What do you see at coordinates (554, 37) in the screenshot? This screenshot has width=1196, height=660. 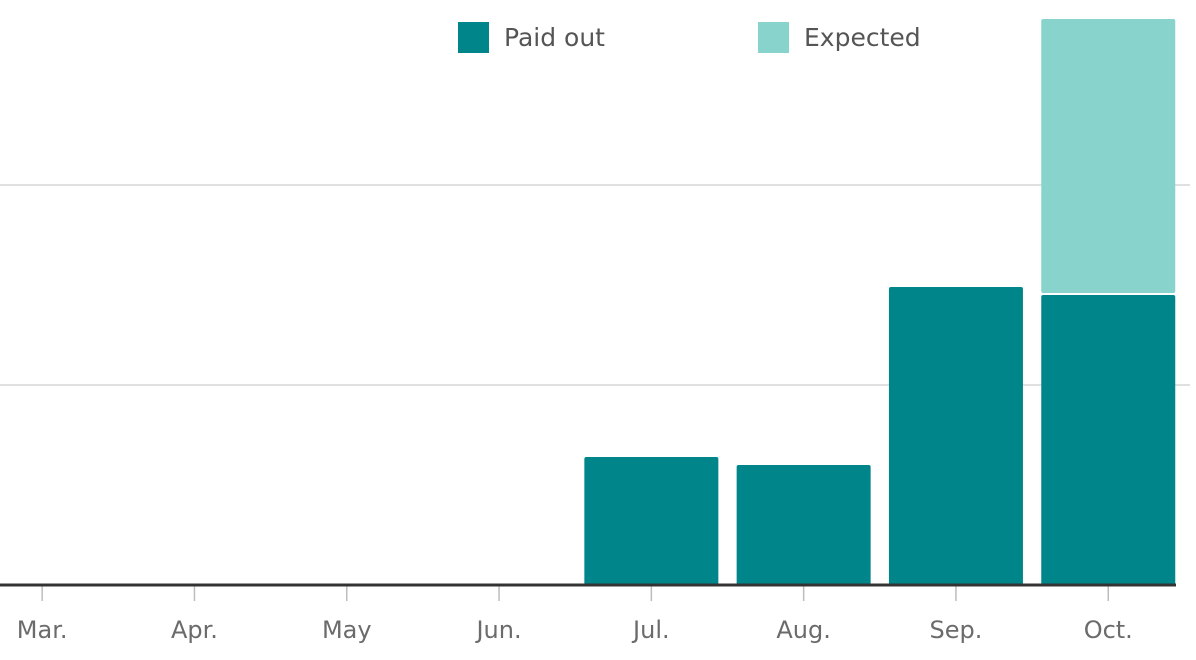 I see `legend-label: Paid out` at bounding box center [554, 37].